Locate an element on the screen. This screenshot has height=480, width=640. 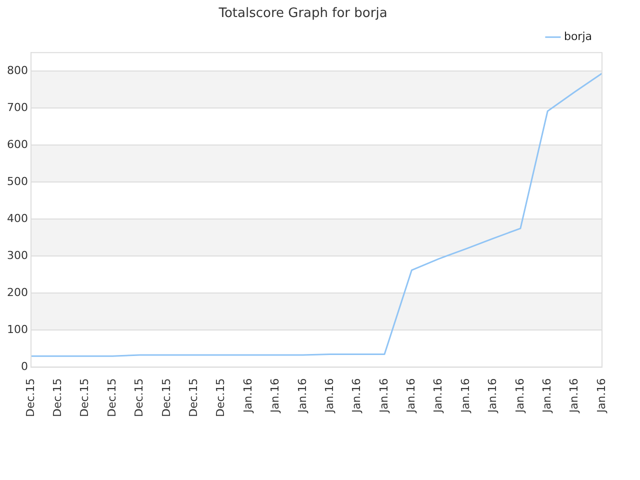
y-tick-label: 800 is located at coordinates (17, 70).